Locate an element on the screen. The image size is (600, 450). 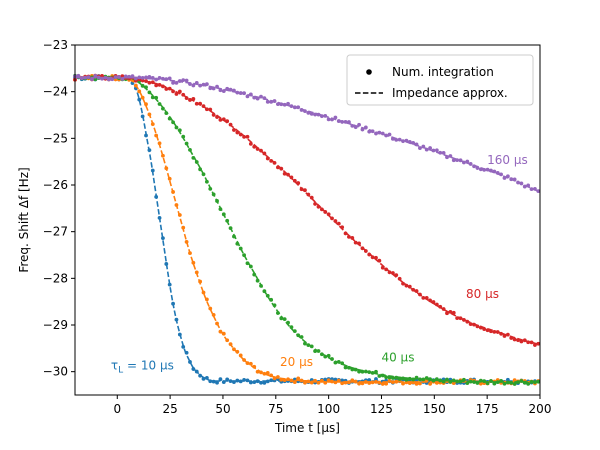
x-tick-label: 75 is located at coordinates (275, 409).